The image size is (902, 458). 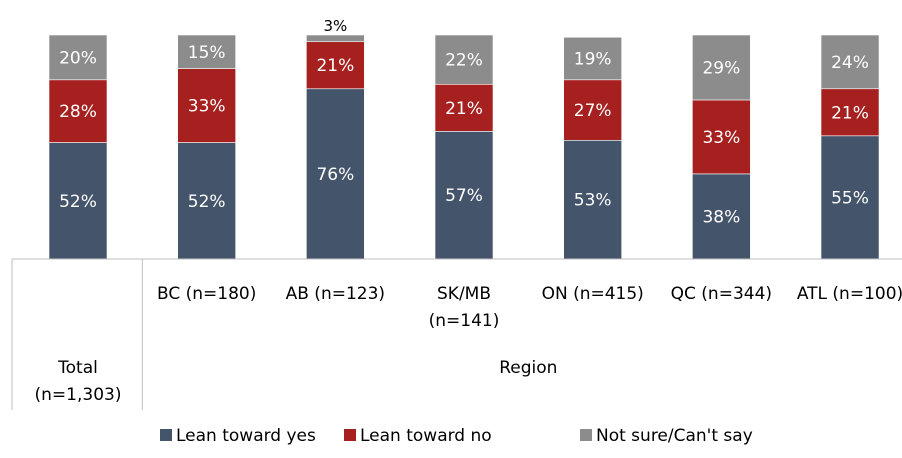 I want to click on data-label: 24%, so click(x=850, y=63).